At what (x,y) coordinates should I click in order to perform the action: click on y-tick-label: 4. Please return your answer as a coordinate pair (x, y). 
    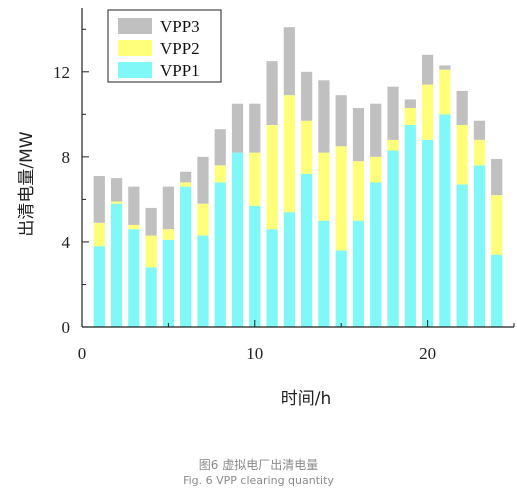
    Looking at the image, I should click on (66, 242).